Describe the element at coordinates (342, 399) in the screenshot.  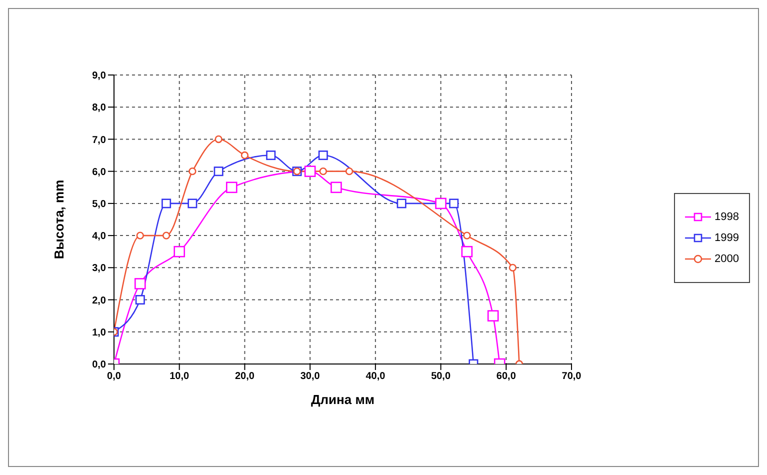
I see `x-axis-title: Длина мм` at that location.